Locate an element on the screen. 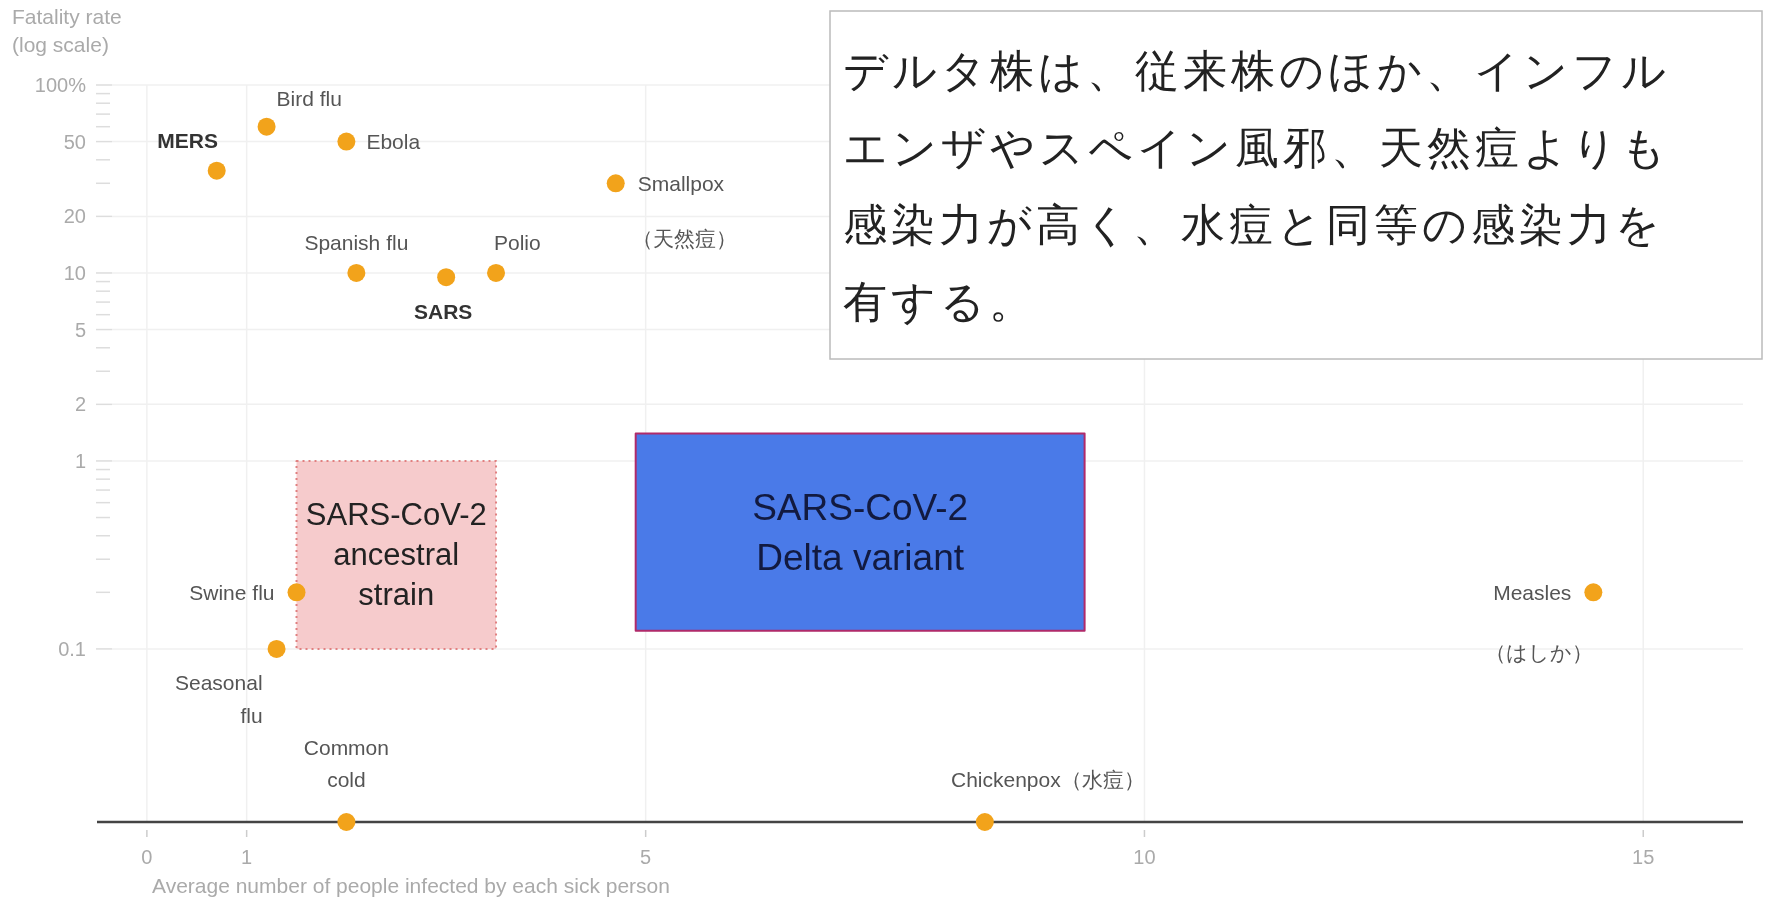  series-label: SARS-CoV-2 ancestral strain is located at coordinates (396, 555).